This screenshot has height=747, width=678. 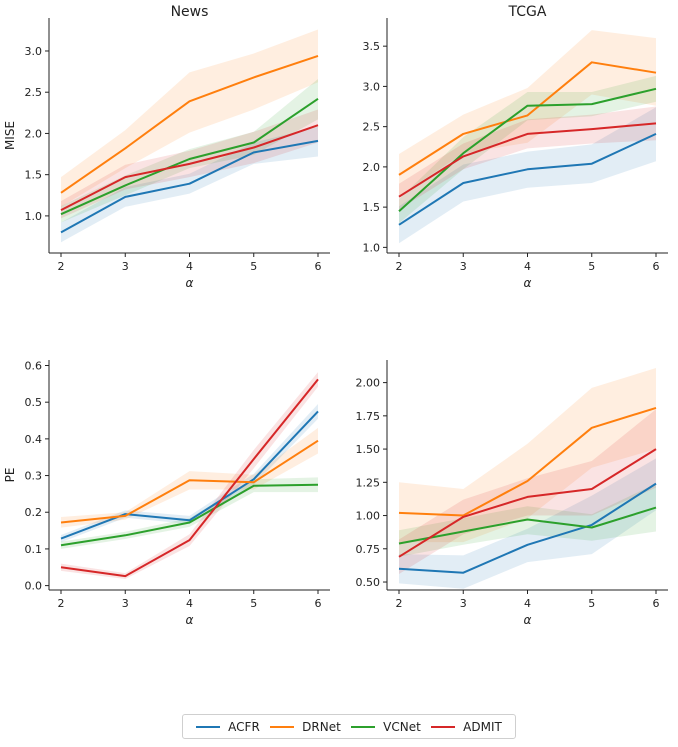 What do you see at coordinates (282, 726) in the screenshot?
I see `legend-swatch-drnet` at bounding box center [282, 726].